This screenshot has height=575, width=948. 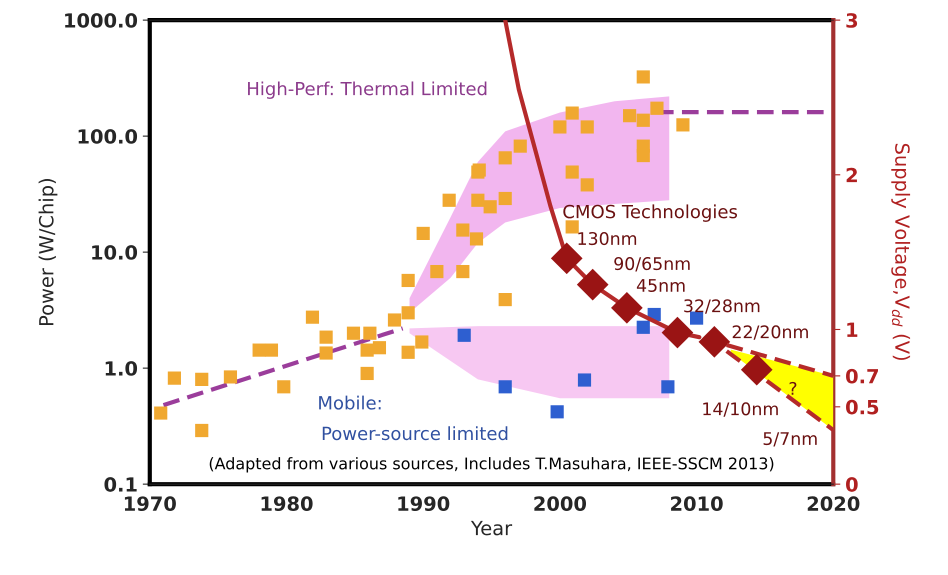 I want to click on y-tick-label: 100.0, so click(x=108, y=136).